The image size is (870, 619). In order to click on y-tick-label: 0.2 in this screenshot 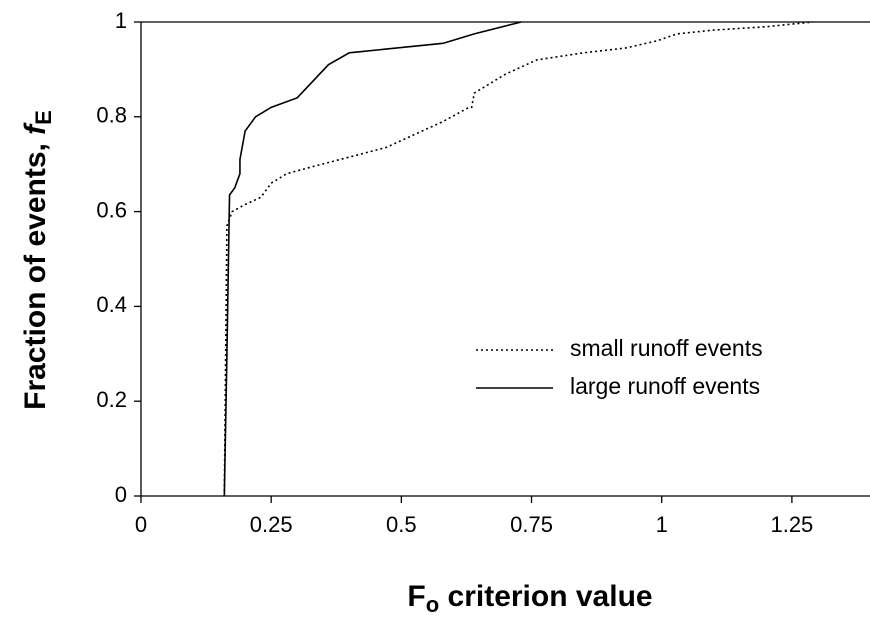, I will do `click(111, 399)`.